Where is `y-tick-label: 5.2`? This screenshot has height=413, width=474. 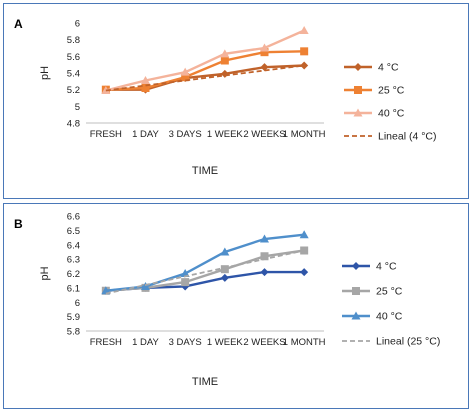 y-tick-label: 5.2 is located at coordinates (73, 90).